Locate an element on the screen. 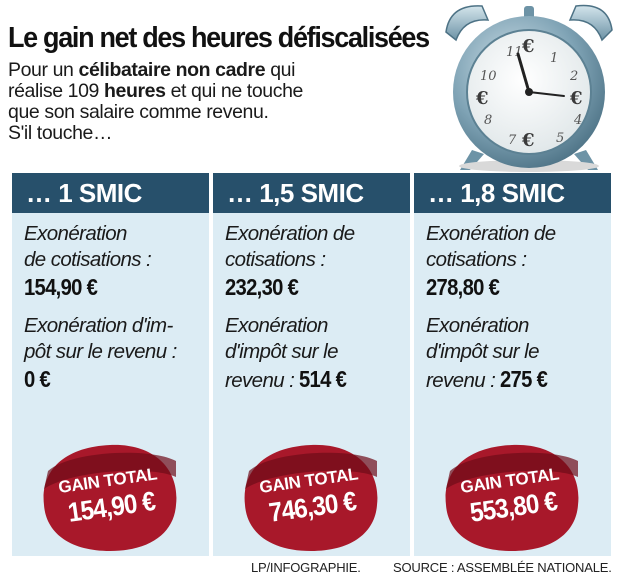  intro-text-part: Pour un is located at coordinates (43, 70).